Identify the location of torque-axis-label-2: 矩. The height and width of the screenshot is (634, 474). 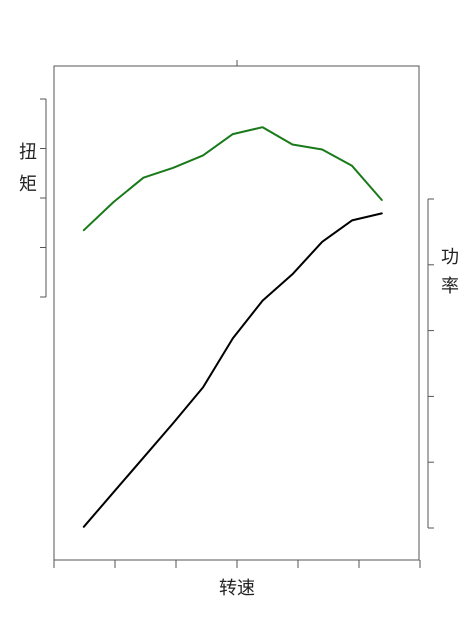
(28, 184).